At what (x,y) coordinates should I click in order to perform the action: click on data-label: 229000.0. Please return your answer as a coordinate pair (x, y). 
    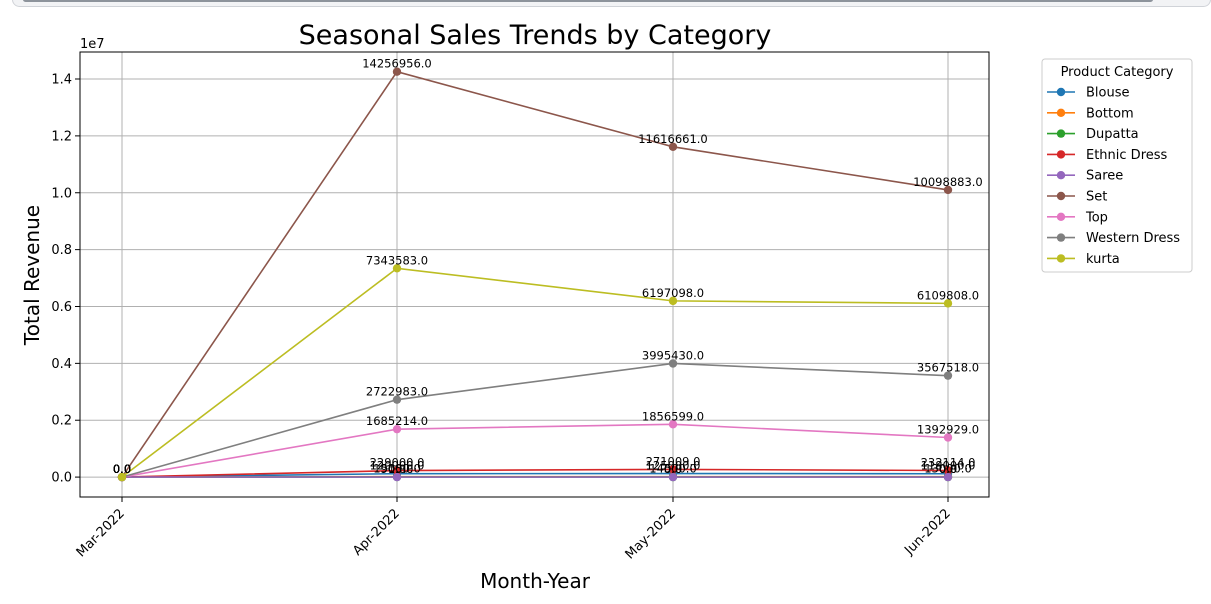
    Looking at the image, I should click on (397, 463).